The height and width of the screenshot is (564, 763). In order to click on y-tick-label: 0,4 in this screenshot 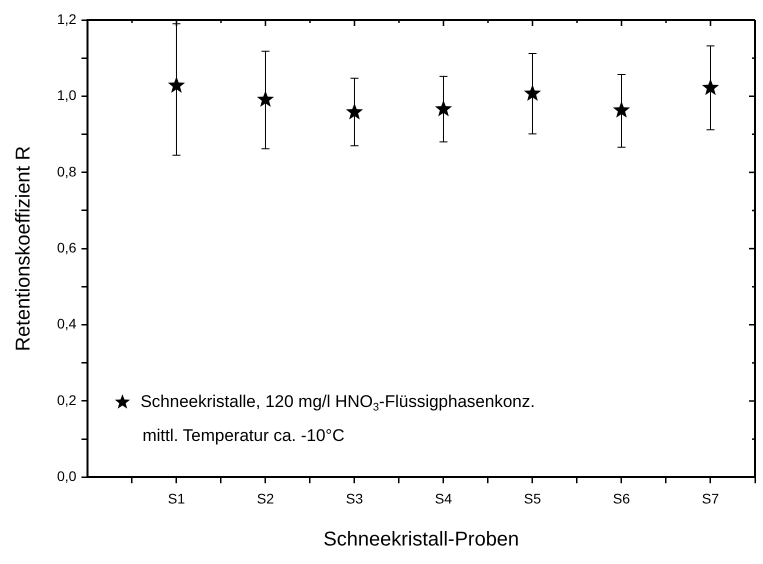, I will do `click(66, 324)`.